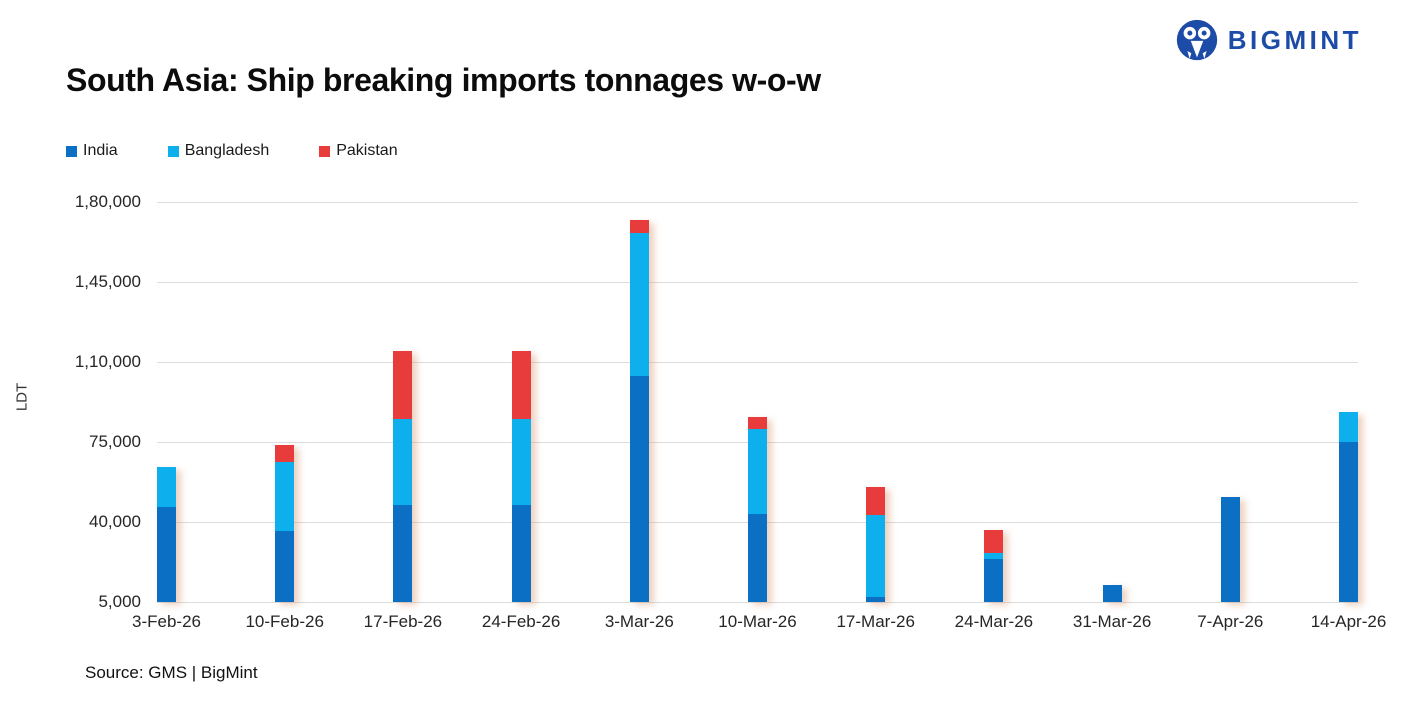  I want to click on source-note: Source: GMS | BigMint, so click(171, 672).